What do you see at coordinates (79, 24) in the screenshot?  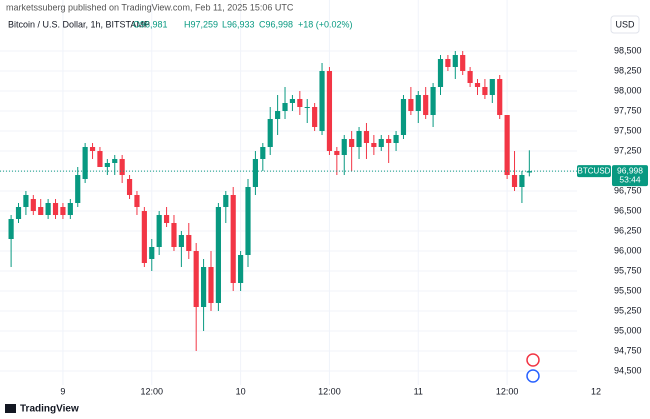 I see `symbol-title: Bitcoin / U.S. Dollar, 1h, BITSTAMP` at bounding box center [79, 24].